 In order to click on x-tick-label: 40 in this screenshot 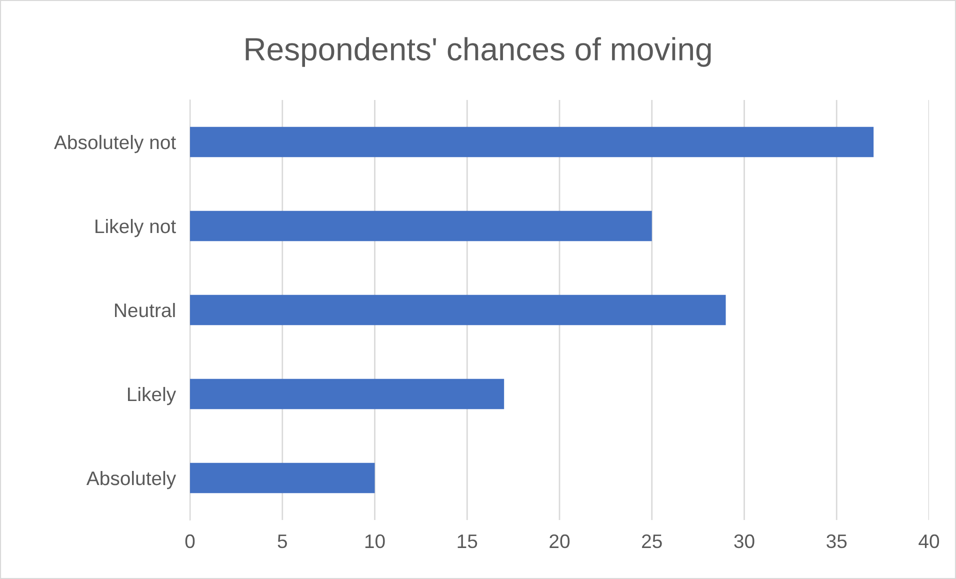, I will do `click(929, 541)`.